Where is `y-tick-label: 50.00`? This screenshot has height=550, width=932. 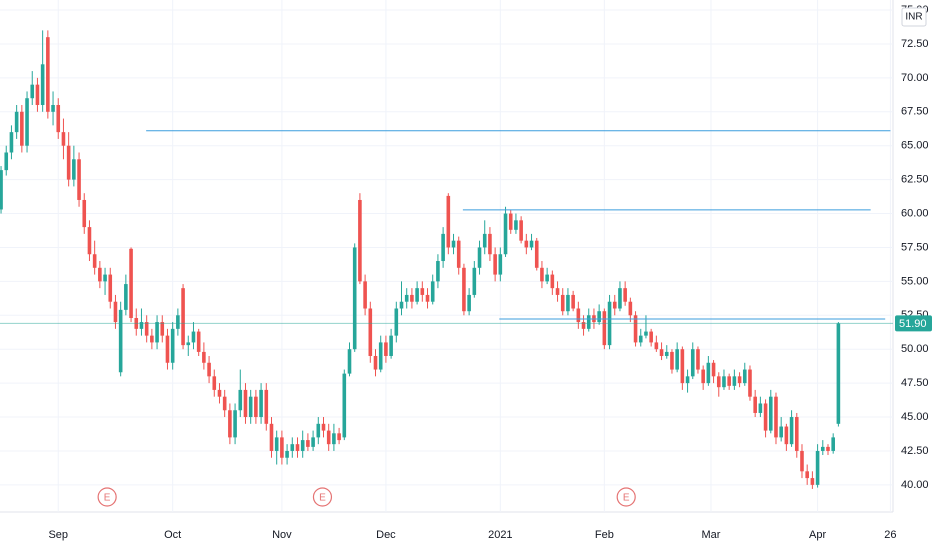
y-tick-label: 50.00 is located at coordinates (915, 349).